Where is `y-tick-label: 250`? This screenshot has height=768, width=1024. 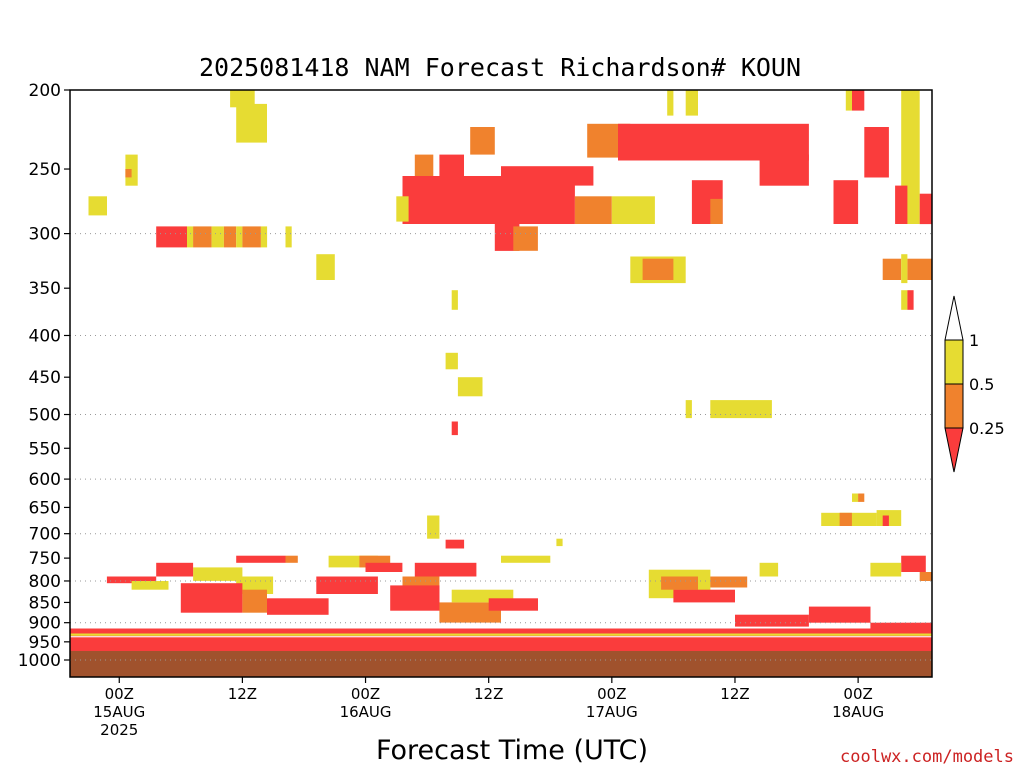 y-tick-label: 250 is located at coordinates (45, 170).